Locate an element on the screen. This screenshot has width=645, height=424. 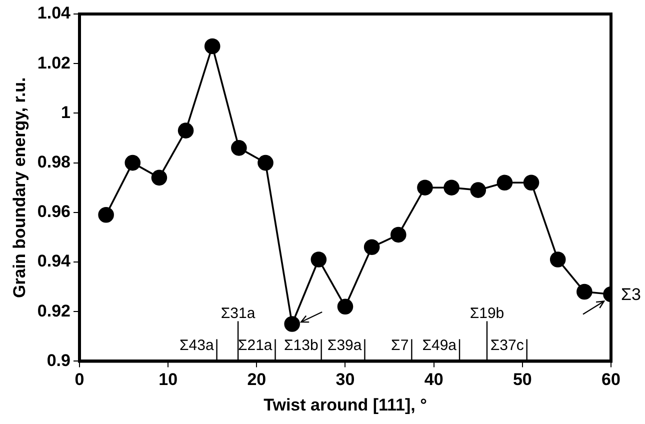
x-tick-label: 50 is located at coordinates (522, 380).